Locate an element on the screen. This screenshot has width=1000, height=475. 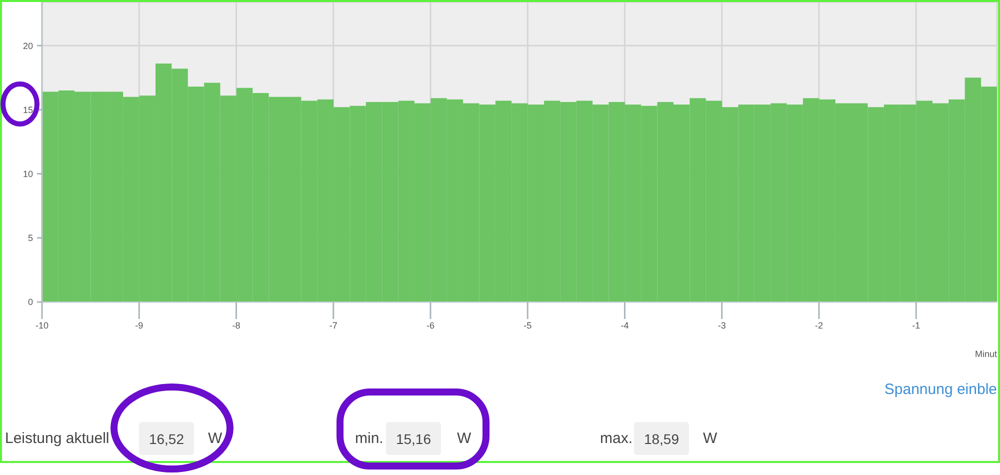
x-tick-label: -6 is located at coordinates (430, 325).